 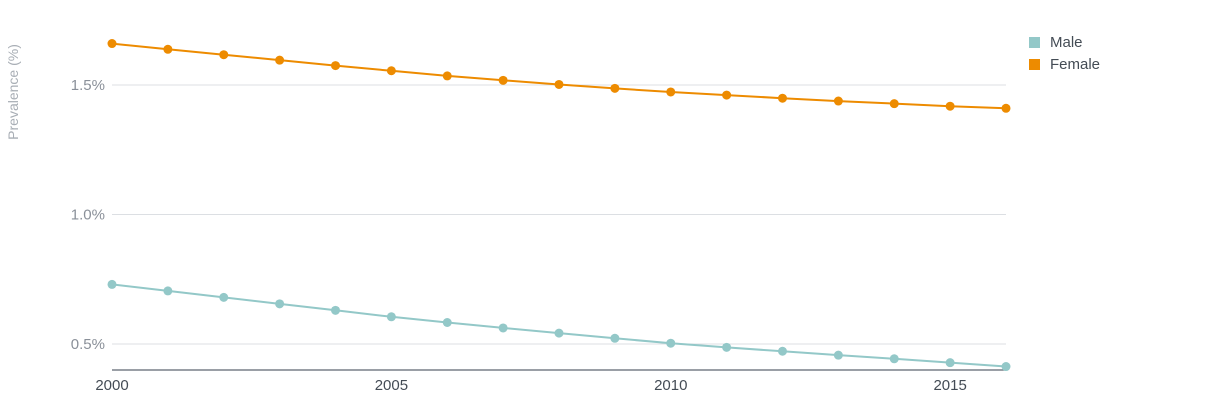 I want to click on x-tick-label: 2005, so click(x=391, y=385).